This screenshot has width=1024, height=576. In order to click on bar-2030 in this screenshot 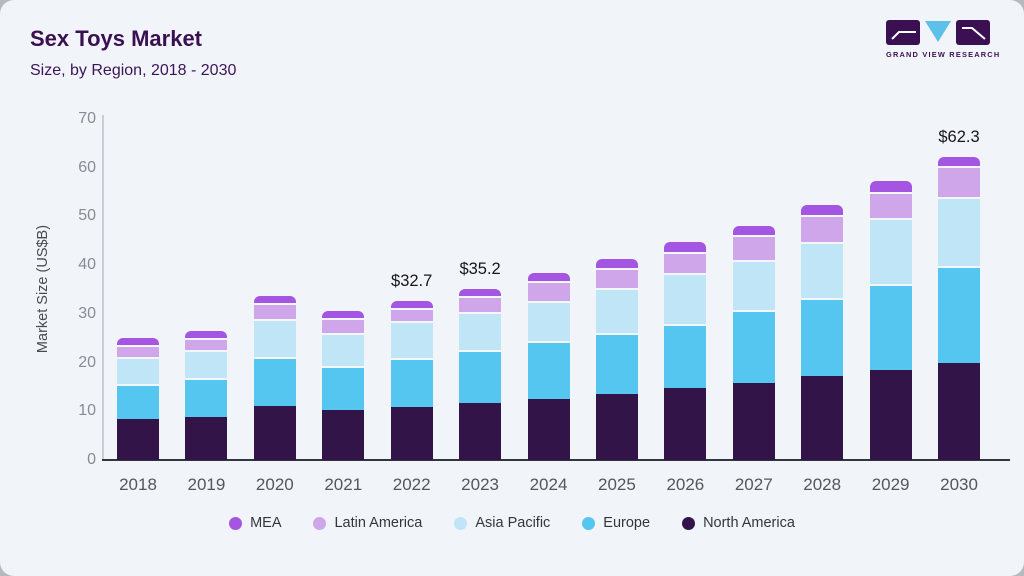, I will do `click(959, 308)`.